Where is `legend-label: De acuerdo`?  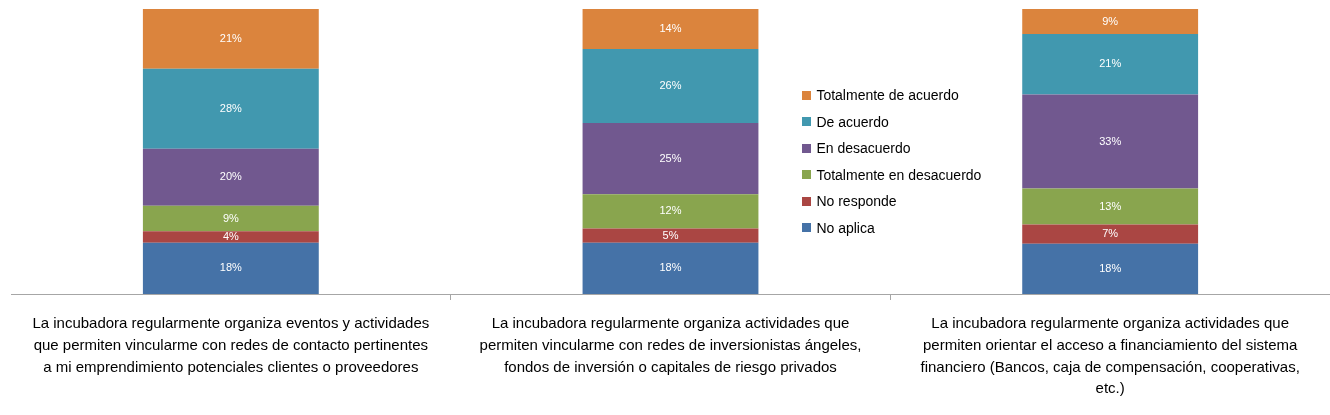 legend-label: De acuerdo is located at coordinates (852, 121).